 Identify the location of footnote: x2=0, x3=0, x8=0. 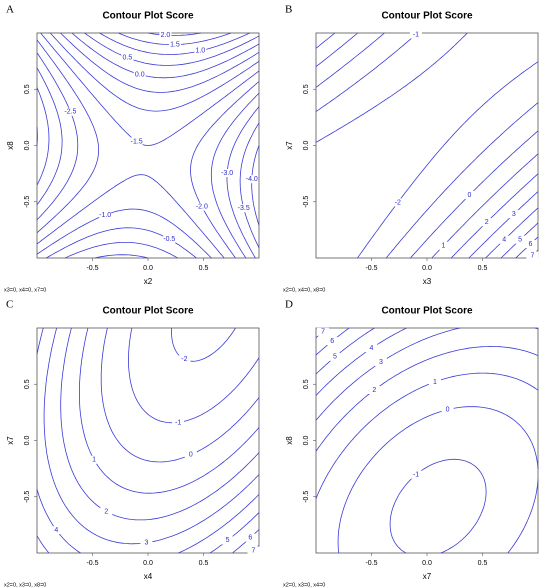
(25, 585).